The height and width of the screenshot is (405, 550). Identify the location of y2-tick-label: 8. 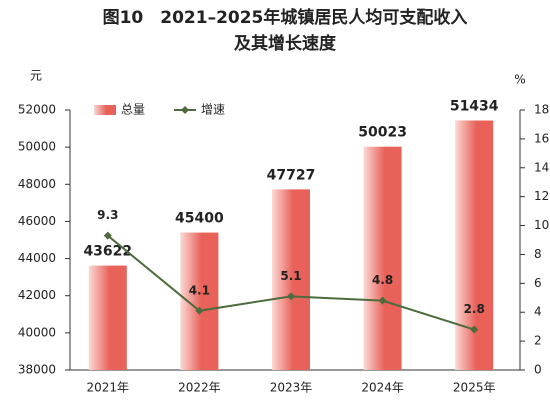
(538, 254).